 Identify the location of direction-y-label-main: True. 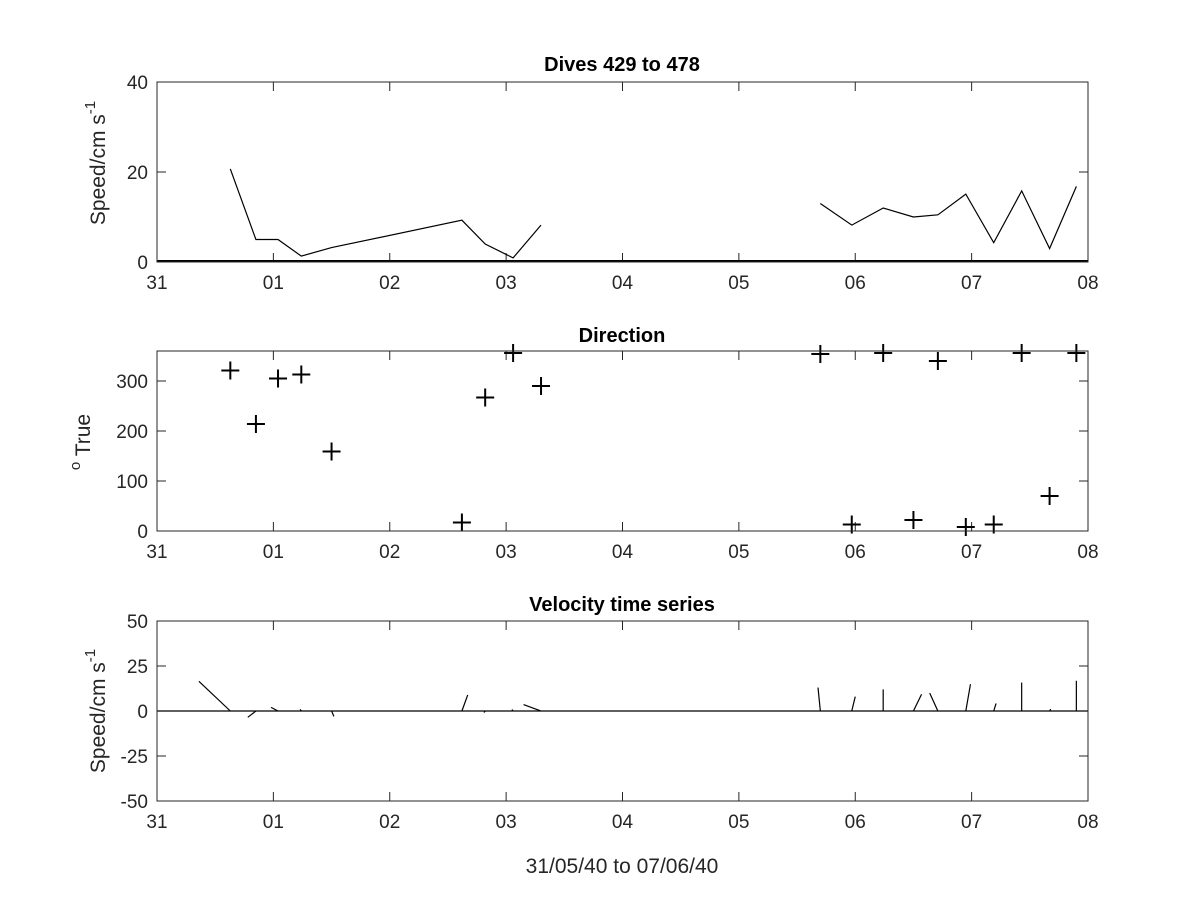
(83, 438).